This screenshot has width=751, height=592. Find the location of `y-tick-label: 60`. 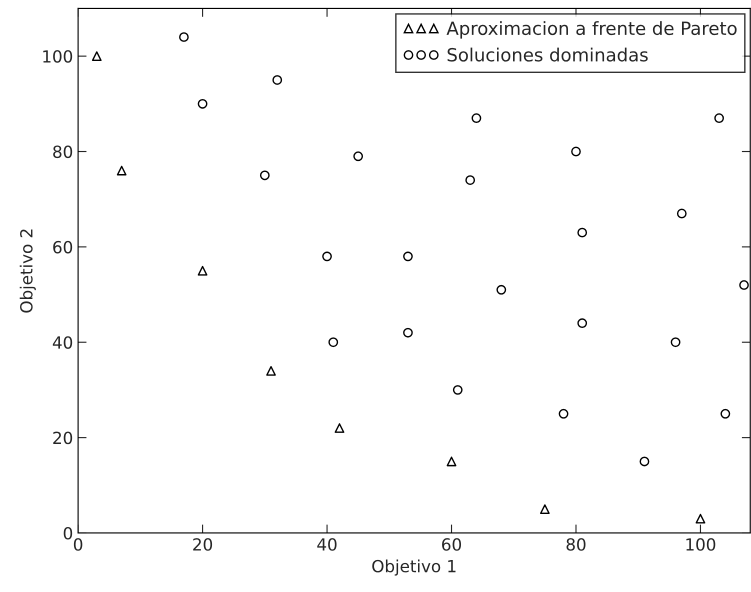

y-tick-label: 60 is located at coordinates (62, 247).